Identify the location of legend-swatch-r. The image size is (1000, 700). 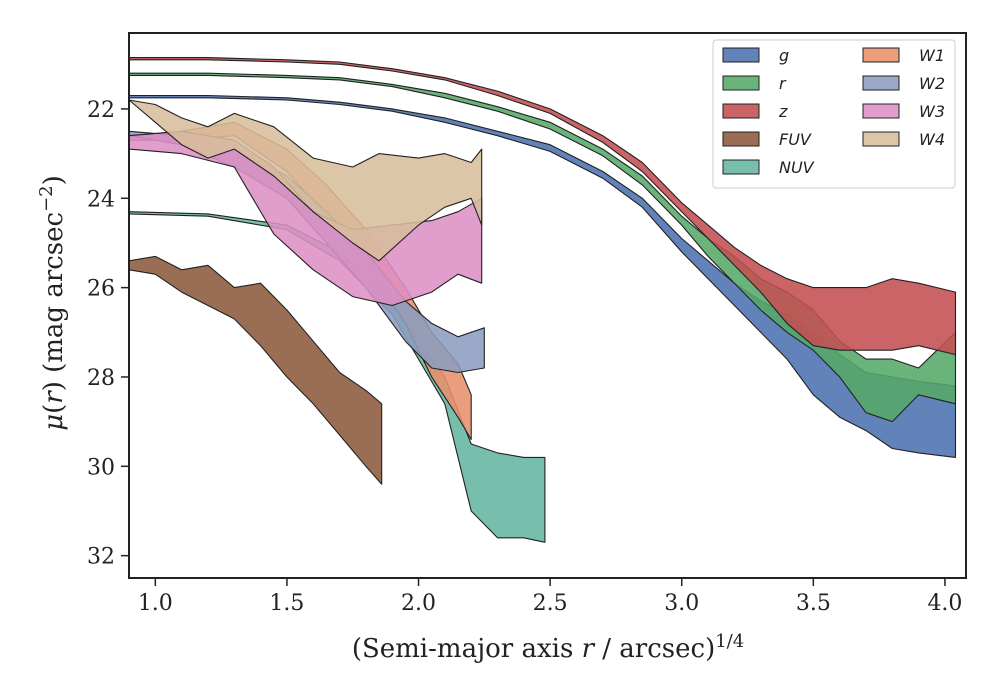
(741, 83).